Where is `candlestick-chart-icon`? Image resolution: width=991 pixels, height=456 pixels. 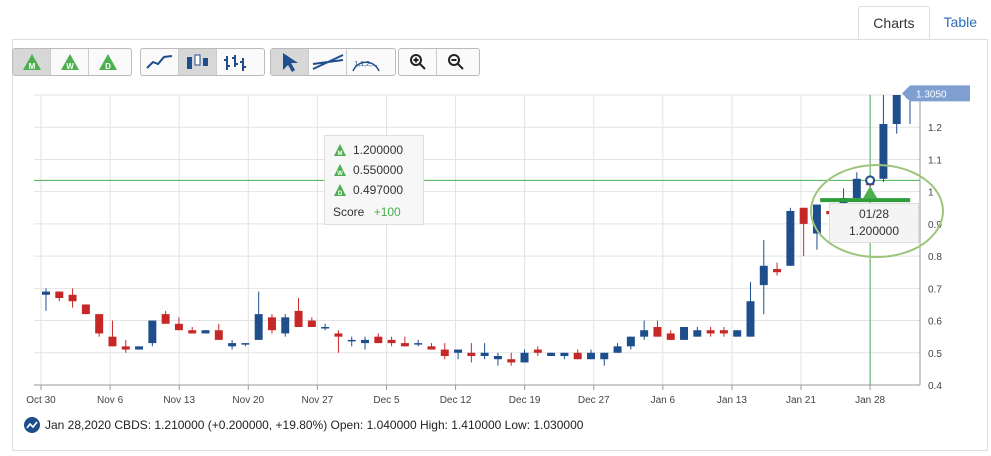
candlestick-chart-icon is located at coordinates (197, 61).